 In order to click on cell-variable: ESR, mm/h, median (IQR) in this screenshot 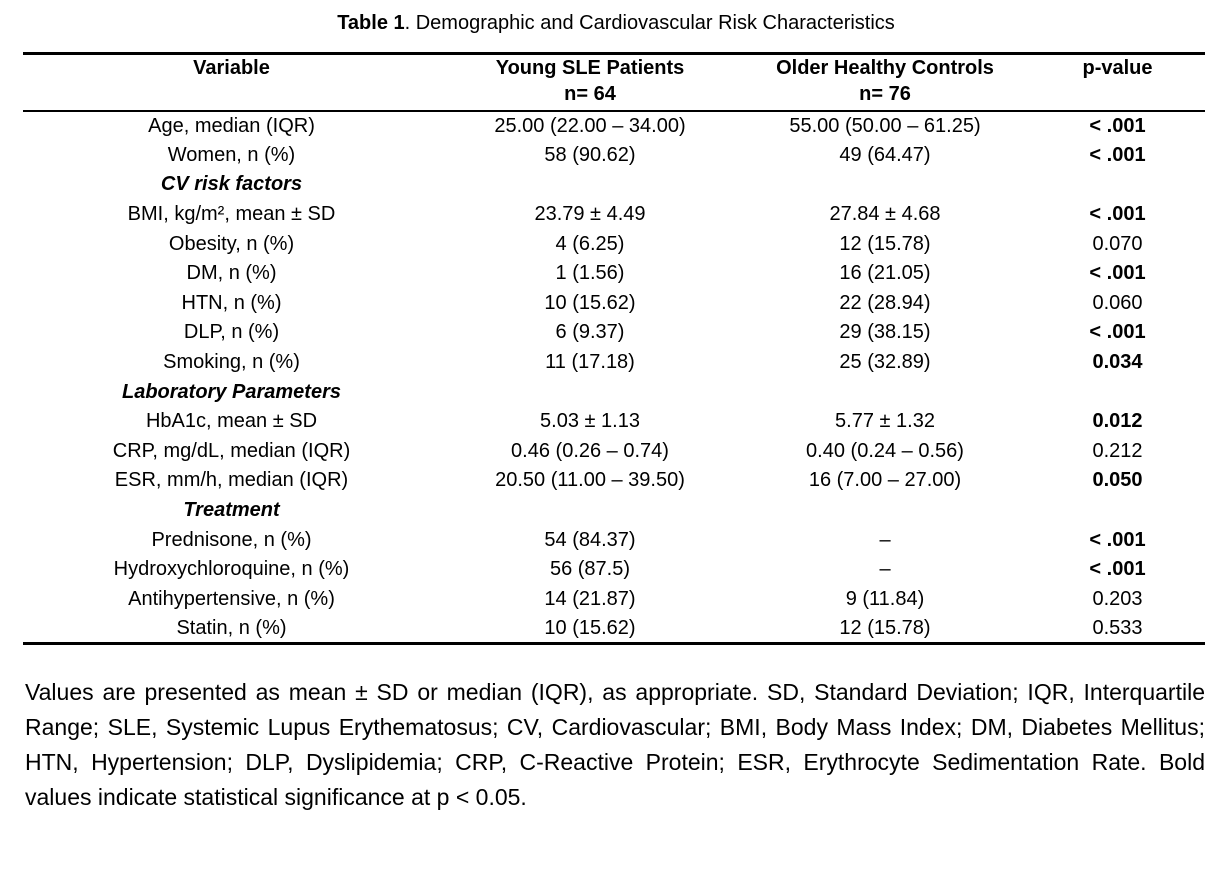, I will do `click(231, 480)`.